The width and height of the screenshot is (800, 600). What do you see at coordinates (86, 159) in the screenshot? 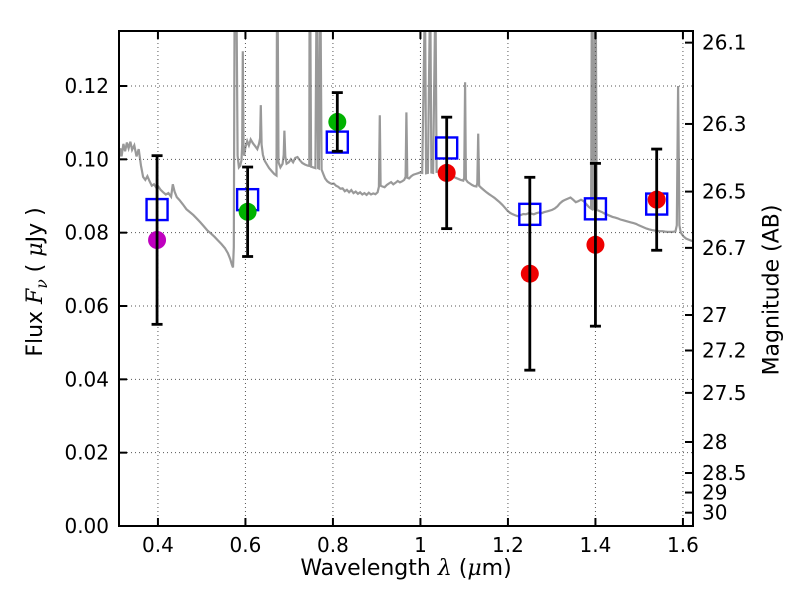
I see `tick-label: 0.10` at bounding box center [86, 159].